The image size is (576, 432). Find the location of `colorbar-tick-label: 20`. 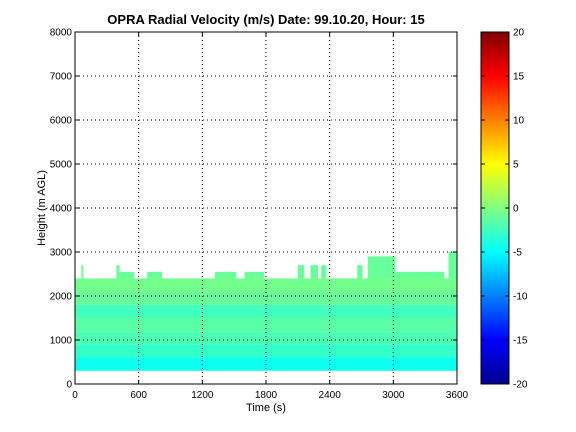

colorbar-tick-label: 20 is located at coordinates (519, 33).